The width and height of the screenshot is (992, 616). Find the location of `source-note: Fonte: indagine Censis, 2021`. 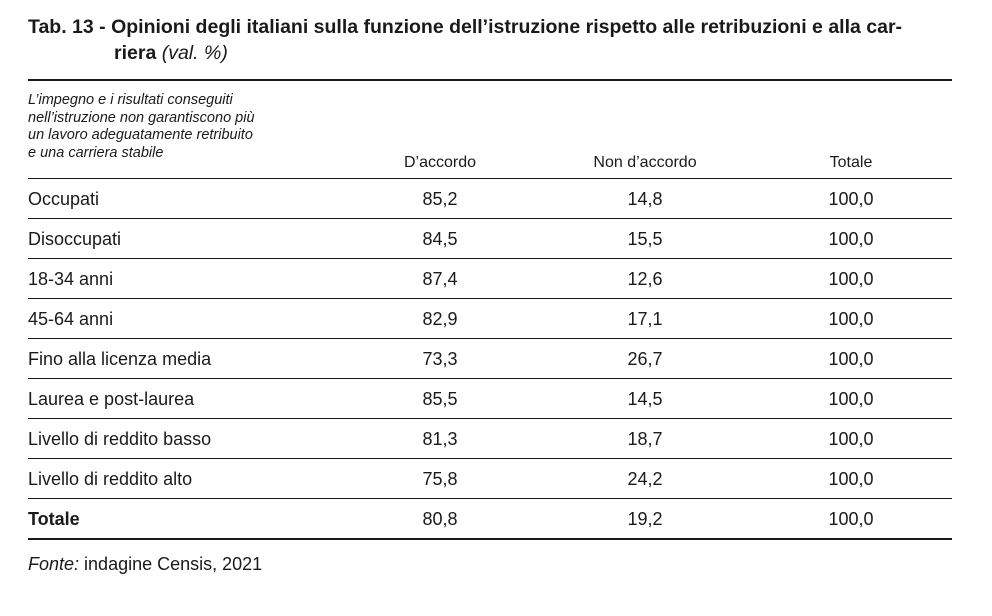

source-note: Fonte: indagine Censis, 2021 is located at coordinates (145, 564).